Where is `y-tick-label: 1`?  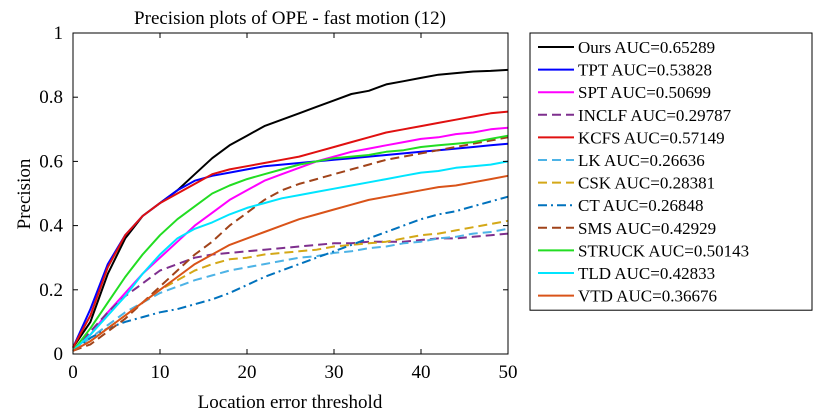 y-tick-label: 1 is located at coordinates (59, 33).